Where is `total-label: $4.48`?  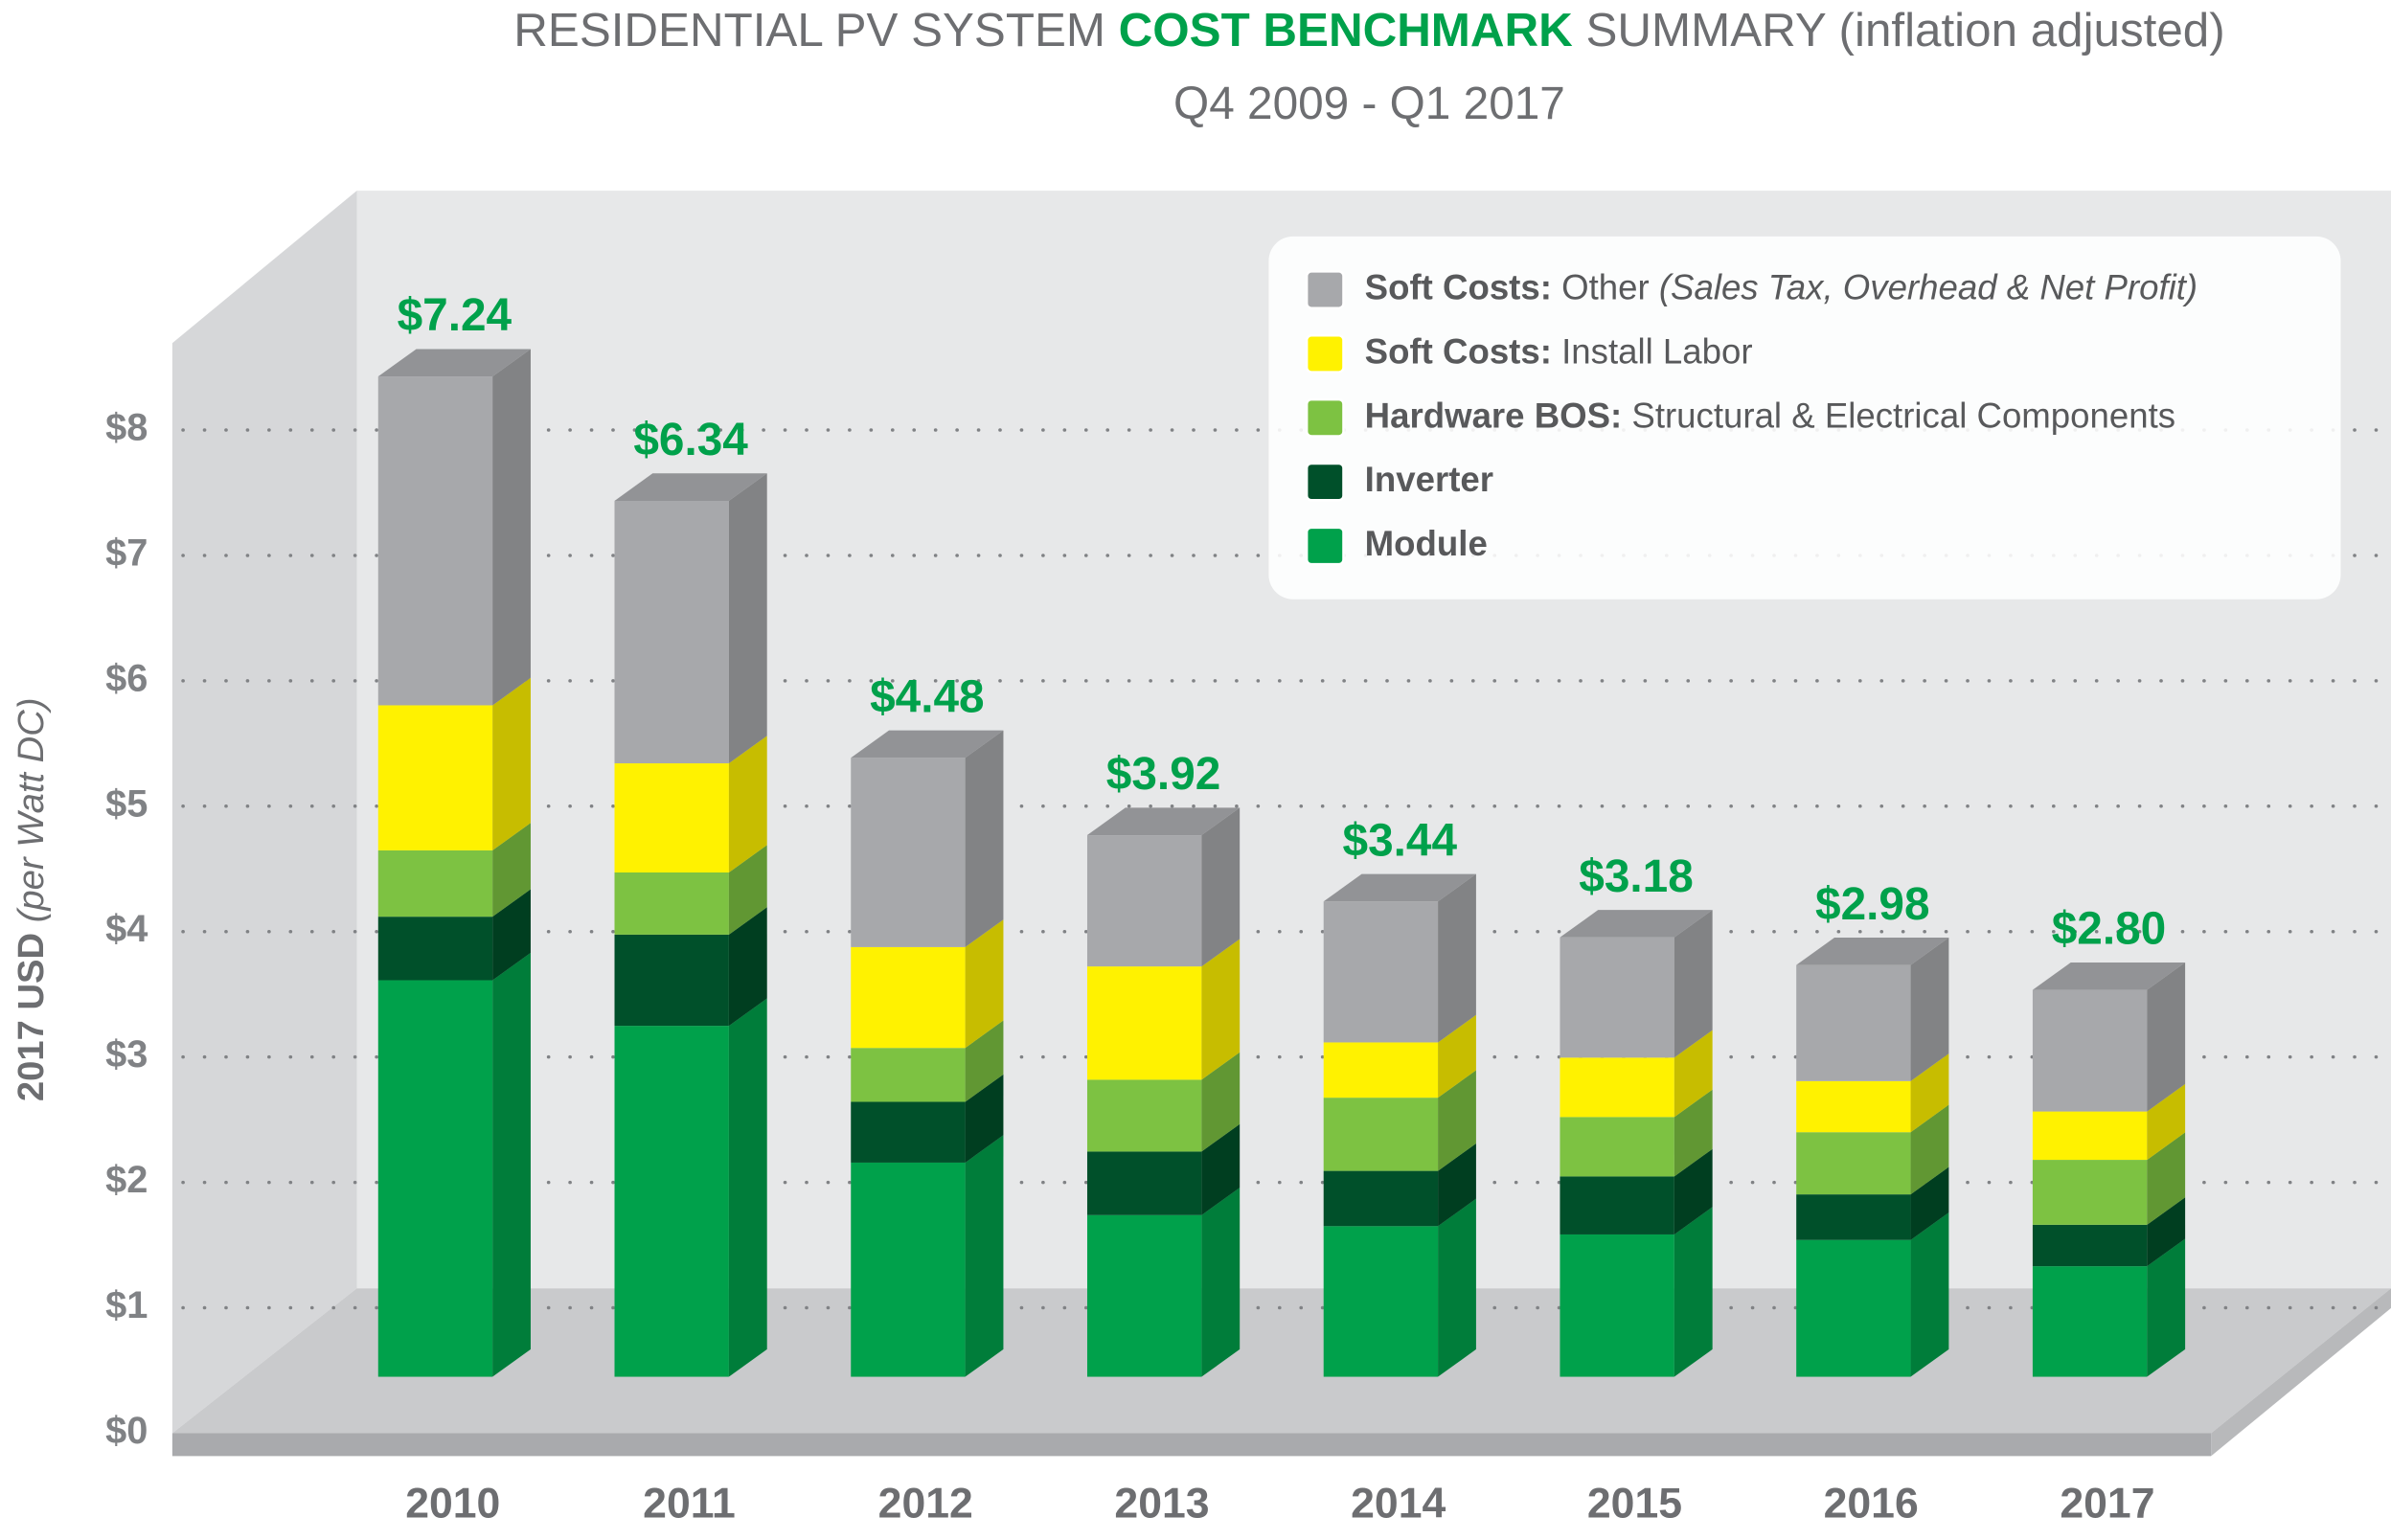
total-label: $4.48 is located at coordinates (927, 696).